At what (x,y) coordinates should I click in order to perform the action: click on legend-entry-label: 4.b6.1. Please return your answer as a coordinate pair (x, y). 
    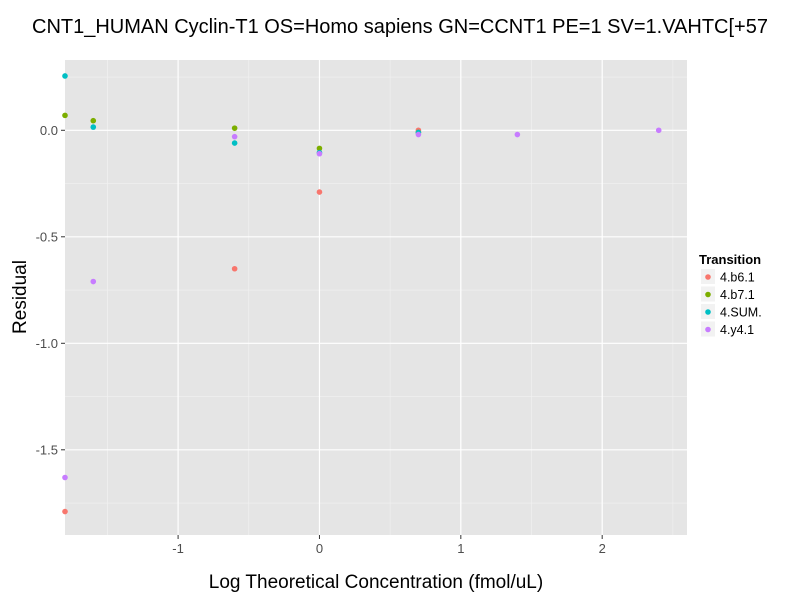
    Looking at the image, I should click on (737, 278).